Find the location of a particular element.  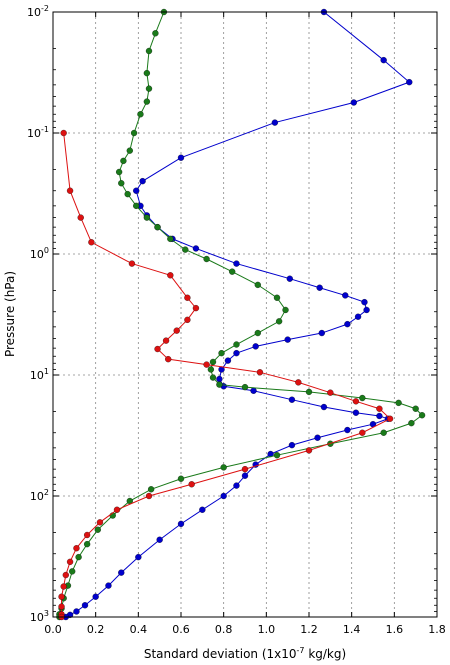

x-tick-label: 0.6 is located at coordinates (181, 629).